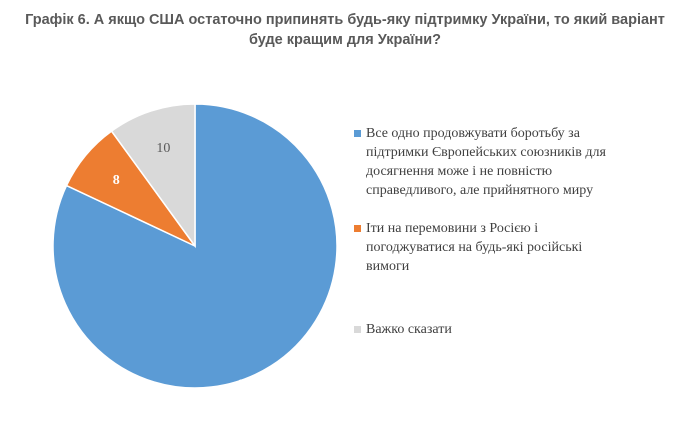 Image resolution: width=690 pixels, height=429 pixels. Describe the element at coordinates (182, 267) in the screenshot. I see `pie-value-labels: 82 8 10` at that location.